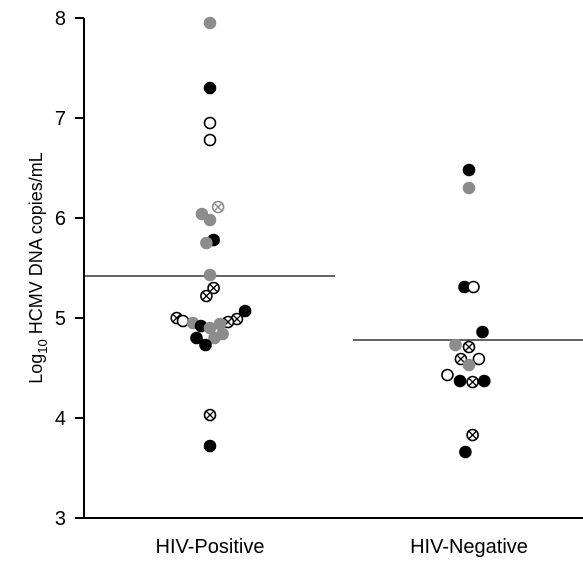 The height and width of the screenshot is (561, 583). I want to click on x-category-labels: HIV-Positive HIV-Negative, so click(342, 547).